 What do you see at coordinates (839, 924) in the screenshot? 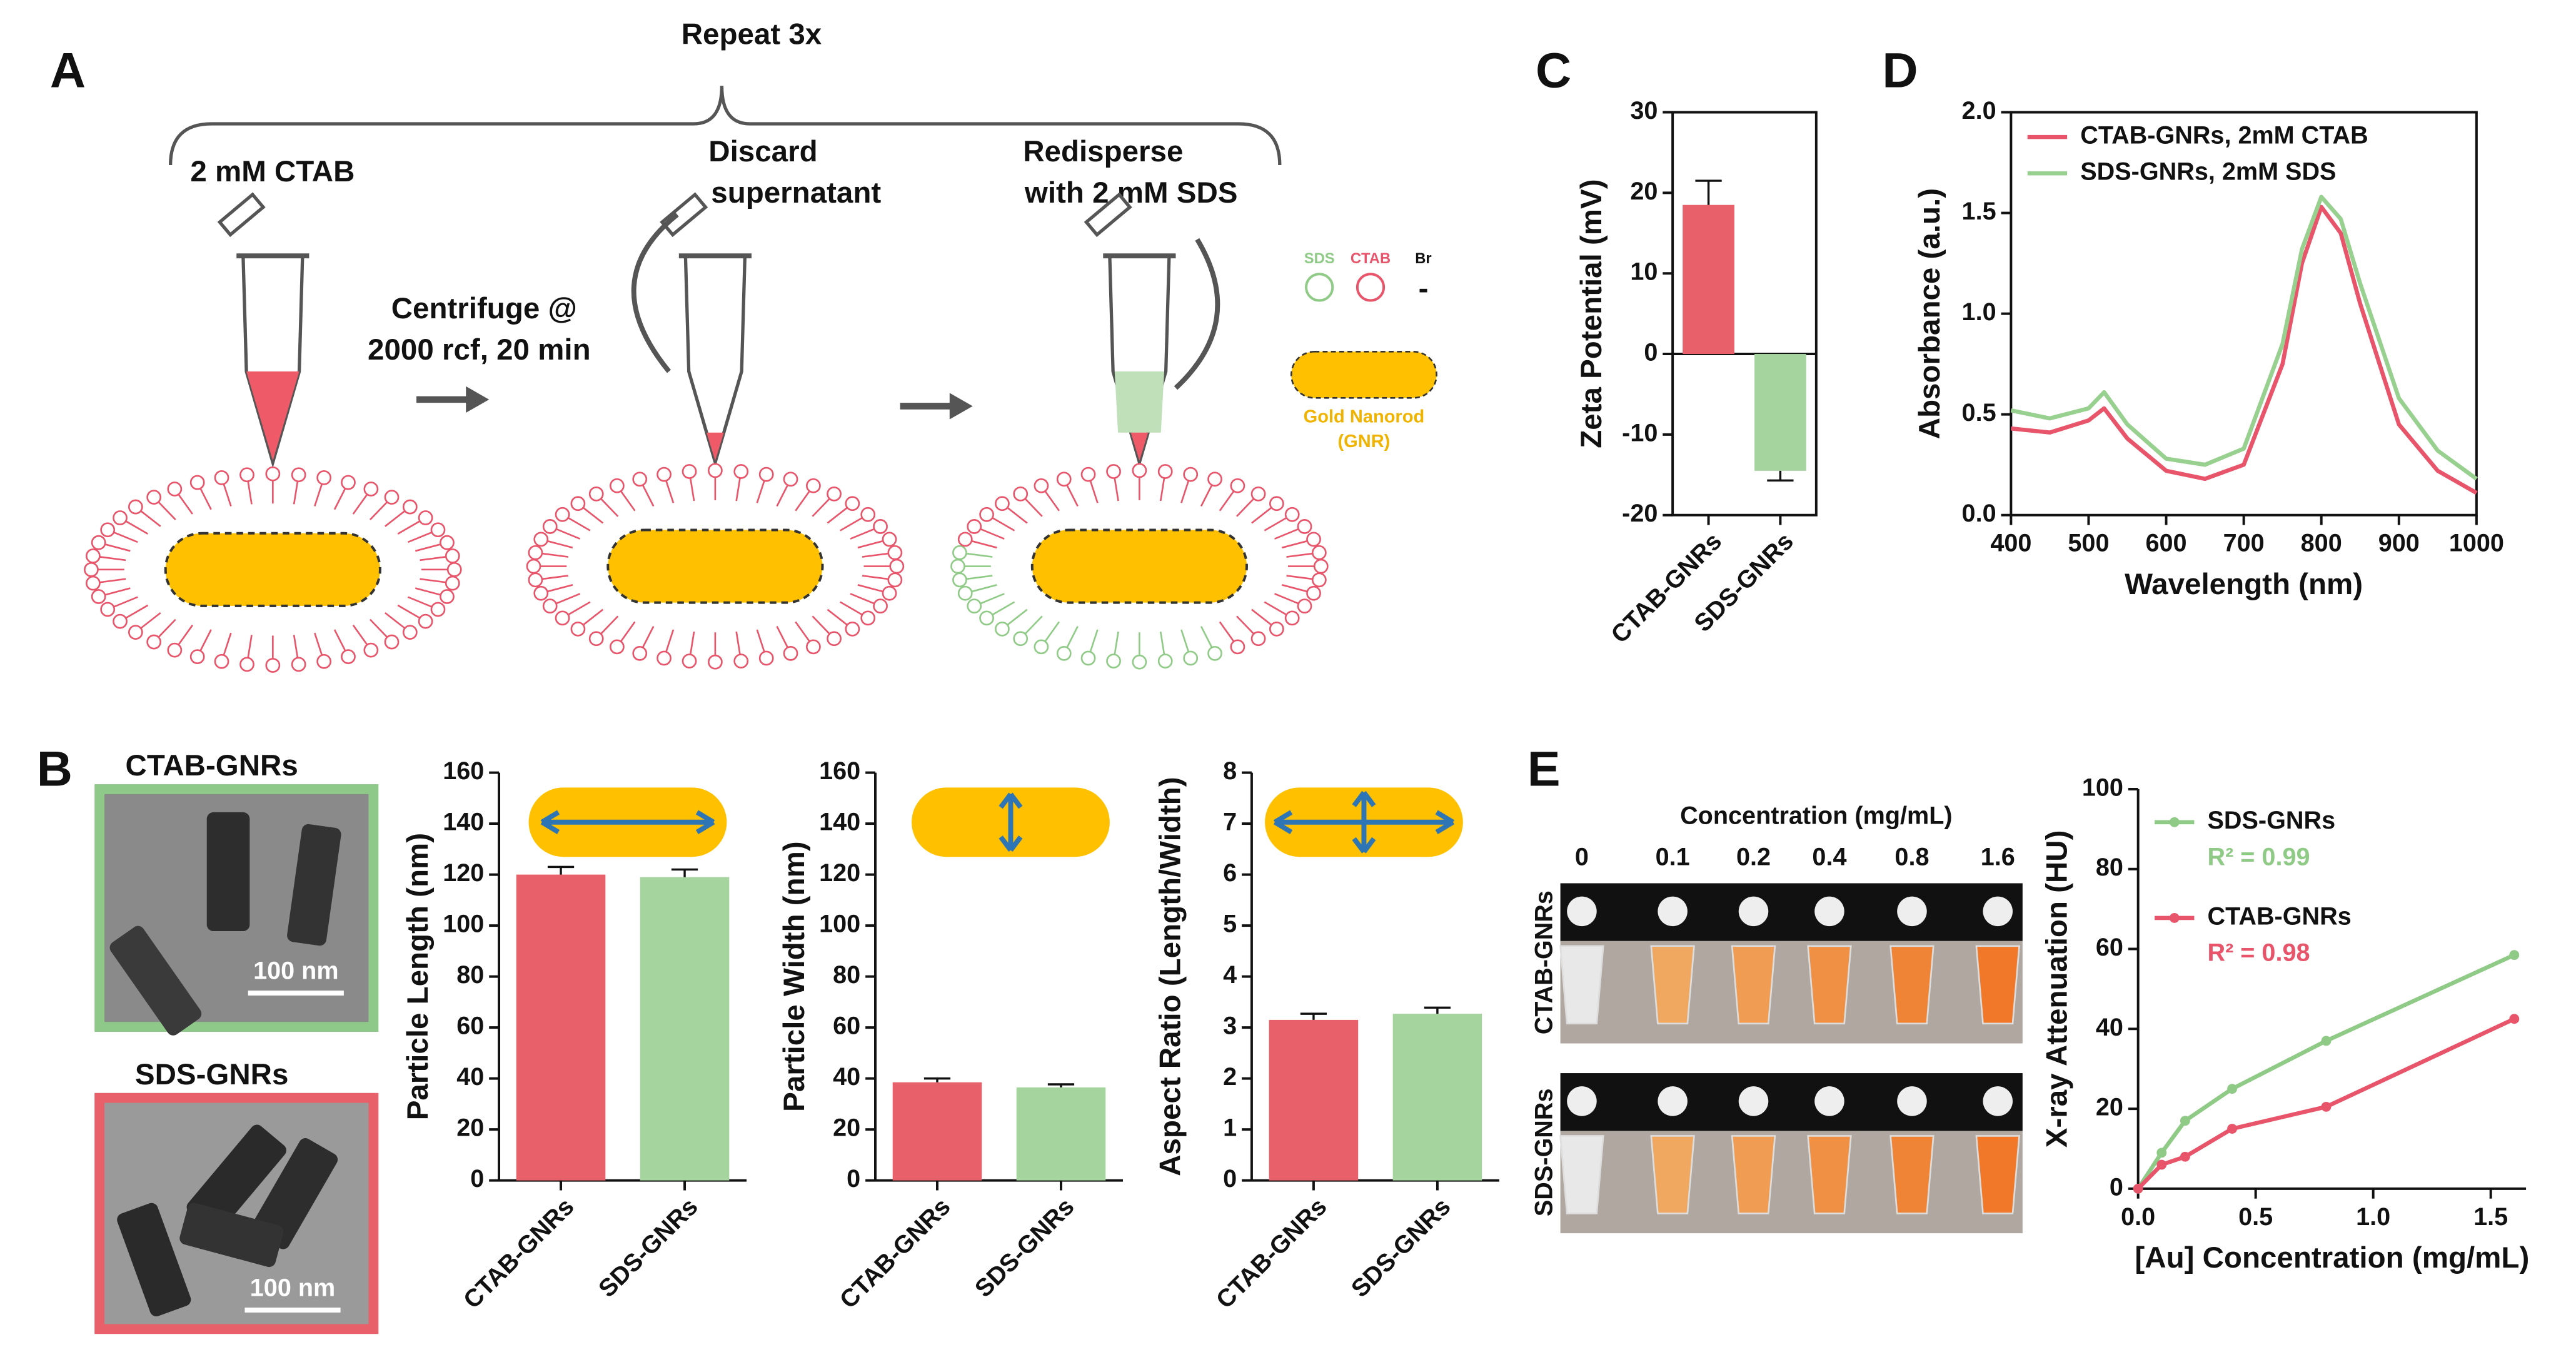
I see `y-tick-label: 100` at bounding box center [839, 924].